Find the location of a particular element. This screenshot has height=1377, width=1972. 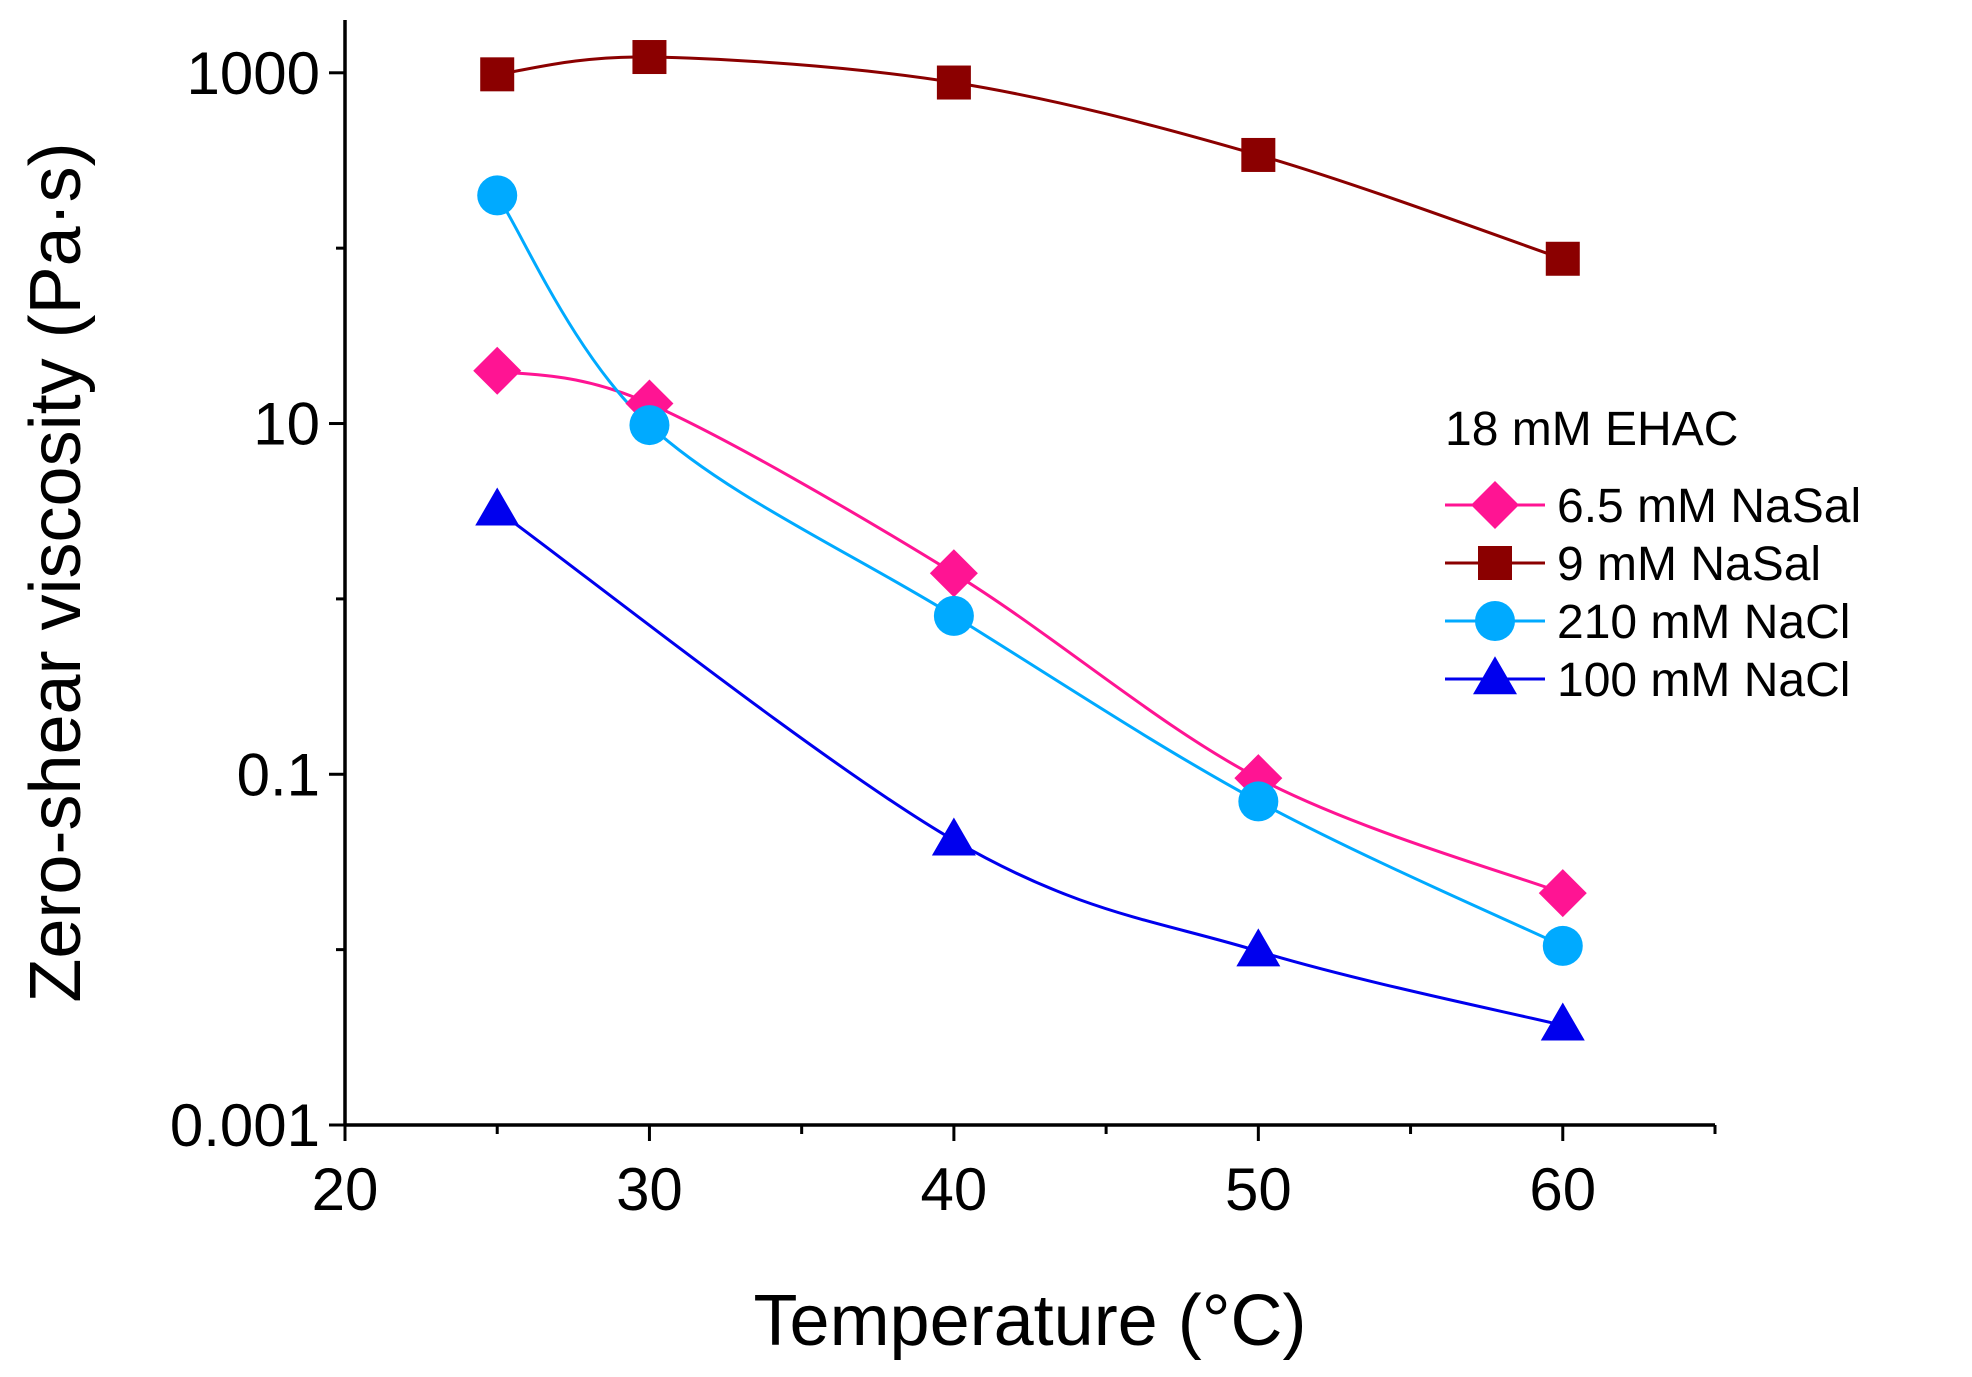

x-tick-label: 50 is located at coordinates (1258, 1189).